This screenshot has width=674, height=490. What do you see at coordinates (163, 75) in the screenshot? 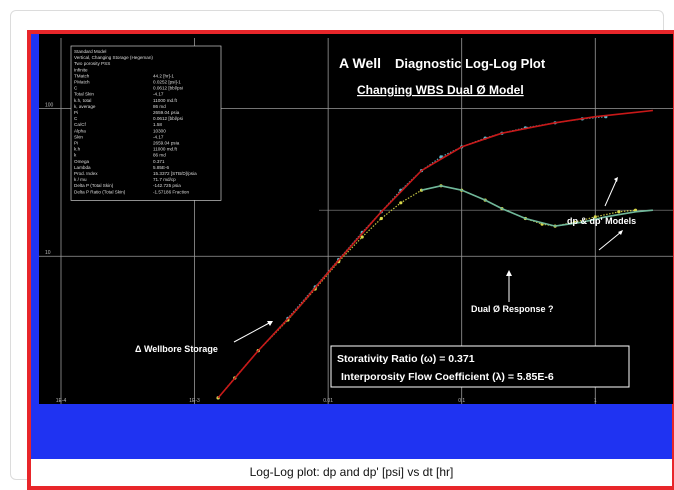
I see `parameter-value: 44.2 [hr]-1` at bounding box center [163, 75].